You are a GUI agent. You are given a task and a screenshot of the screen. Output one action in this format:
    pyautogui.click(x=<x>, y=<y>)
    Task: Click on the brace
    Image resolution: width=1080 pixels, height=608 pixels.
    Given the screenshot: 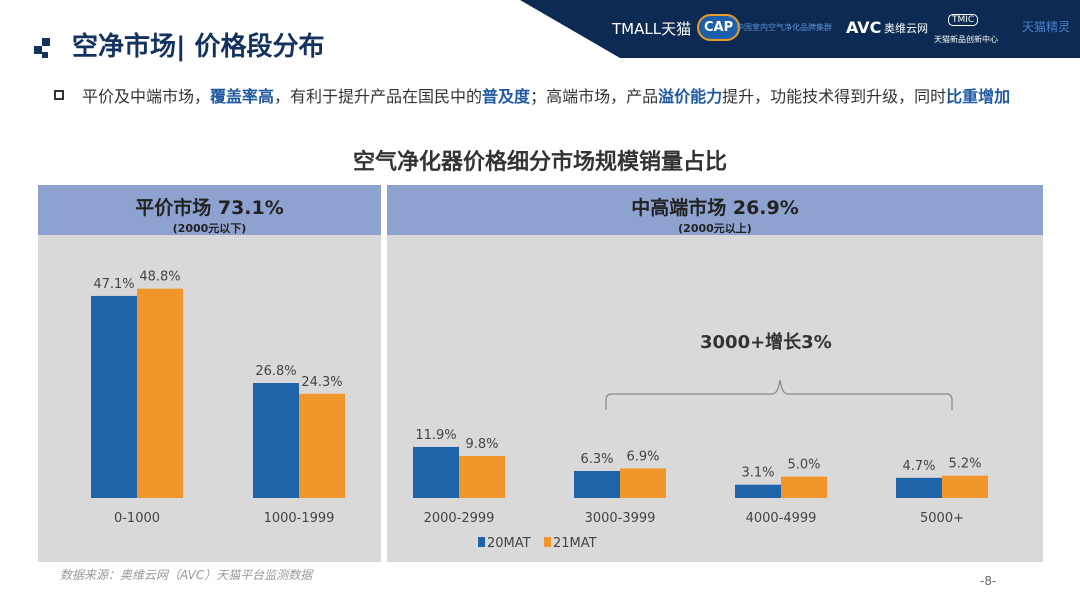 What is the action you would take?
    pyautogui.click(x=779, y=394)
    